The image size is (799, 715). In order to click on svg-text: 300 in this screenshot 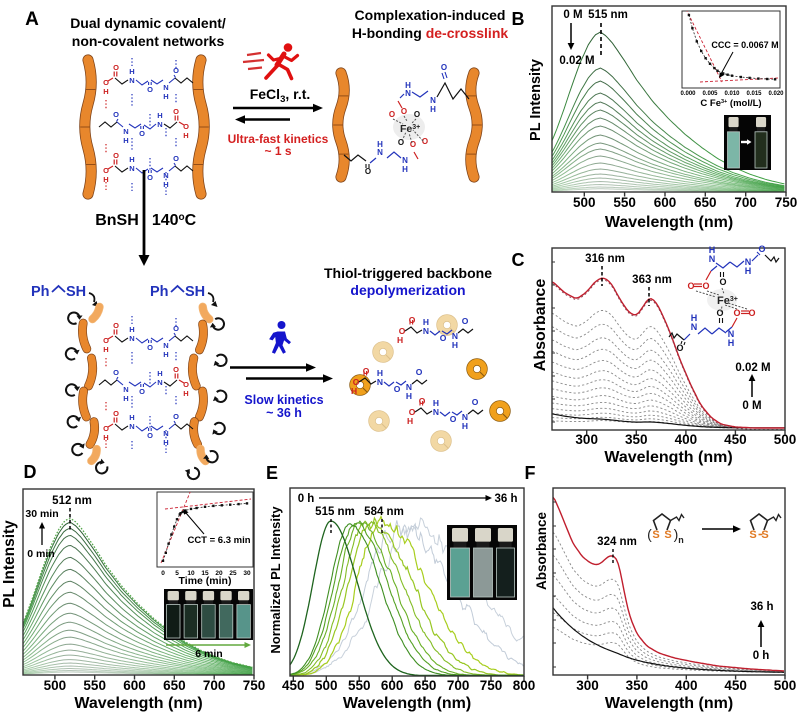, I will do `click(586, 439)`.